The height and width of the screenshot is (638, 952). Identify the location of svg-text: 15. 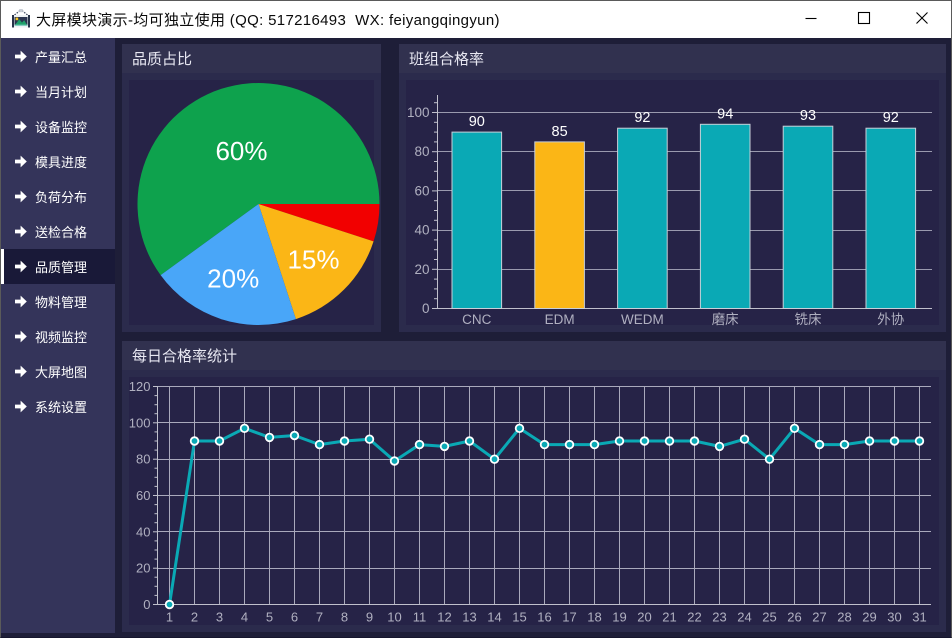
(519, 617).